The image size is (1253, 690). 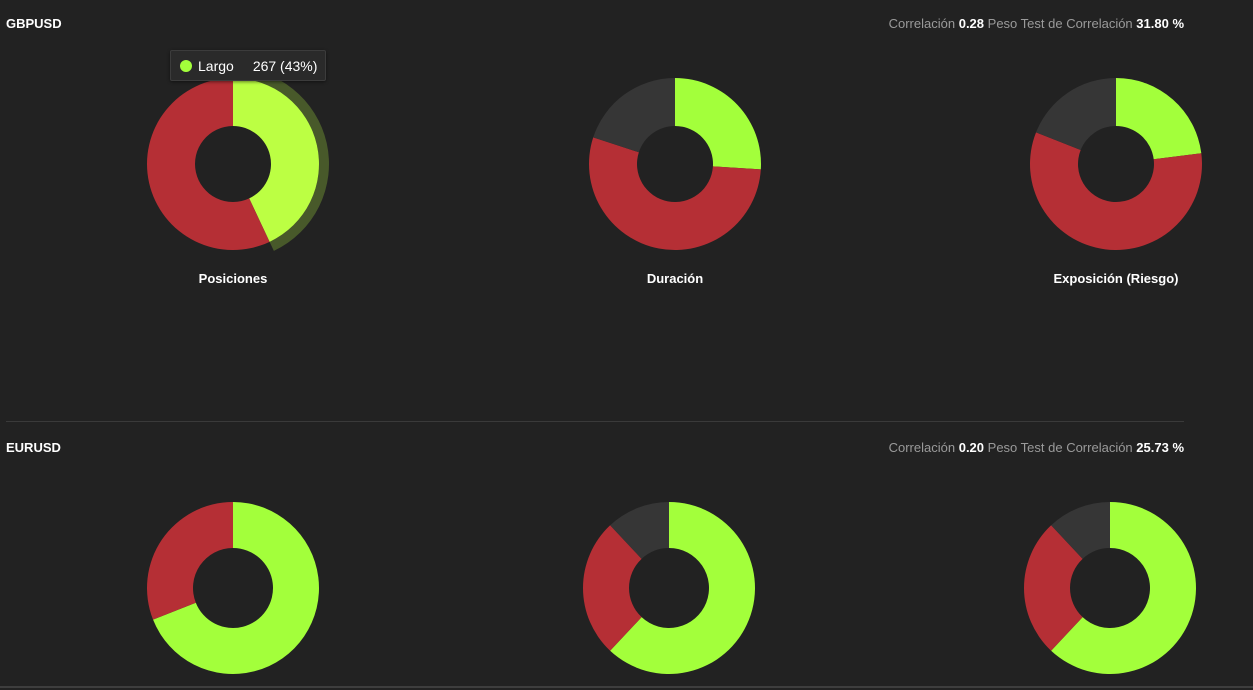 I want to click on series-color-dot, so click(x=186, y=65).